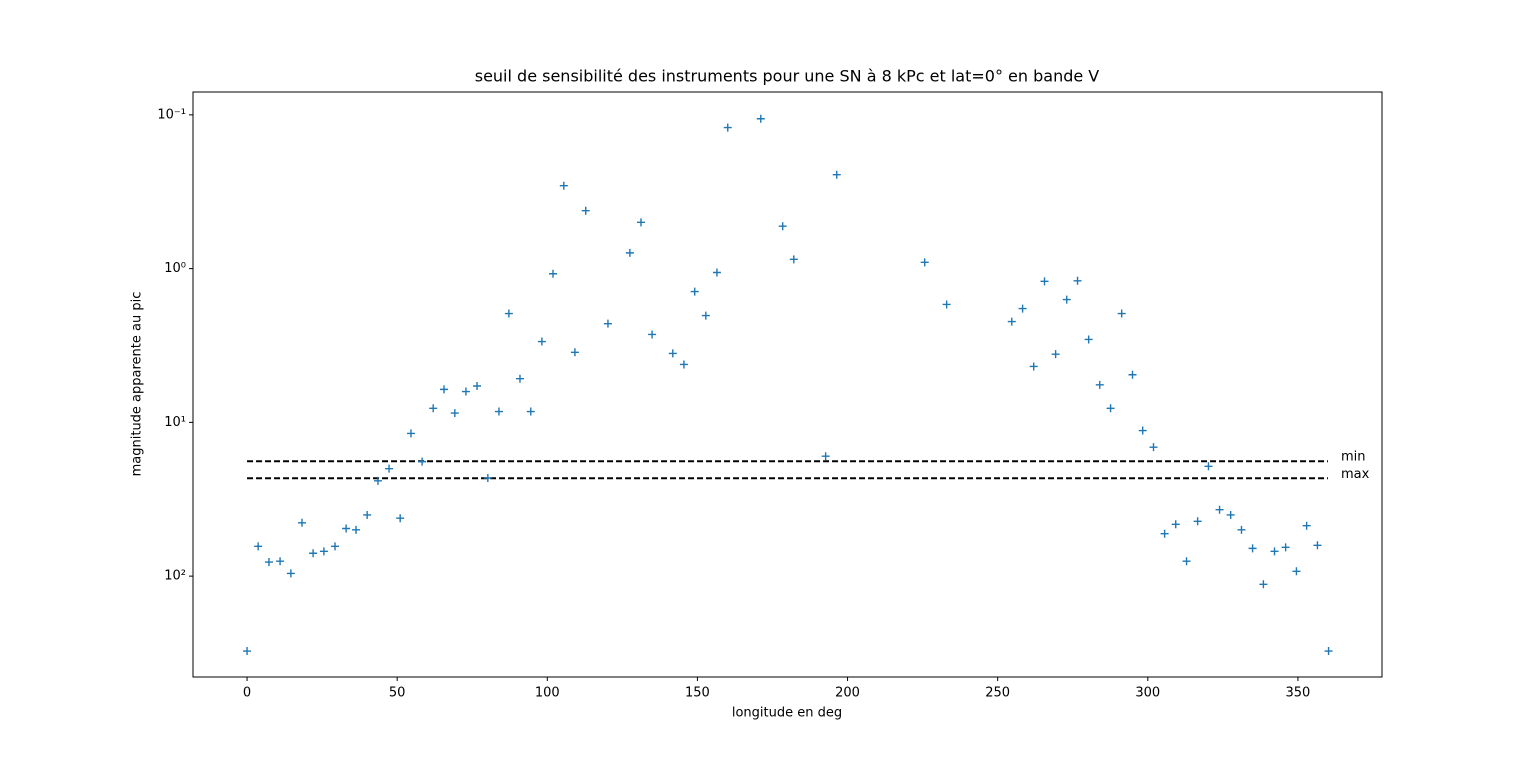 The height and width of the screenshot is (761, 1536). I want to click on threshold-label: min, so click(1353, 457).